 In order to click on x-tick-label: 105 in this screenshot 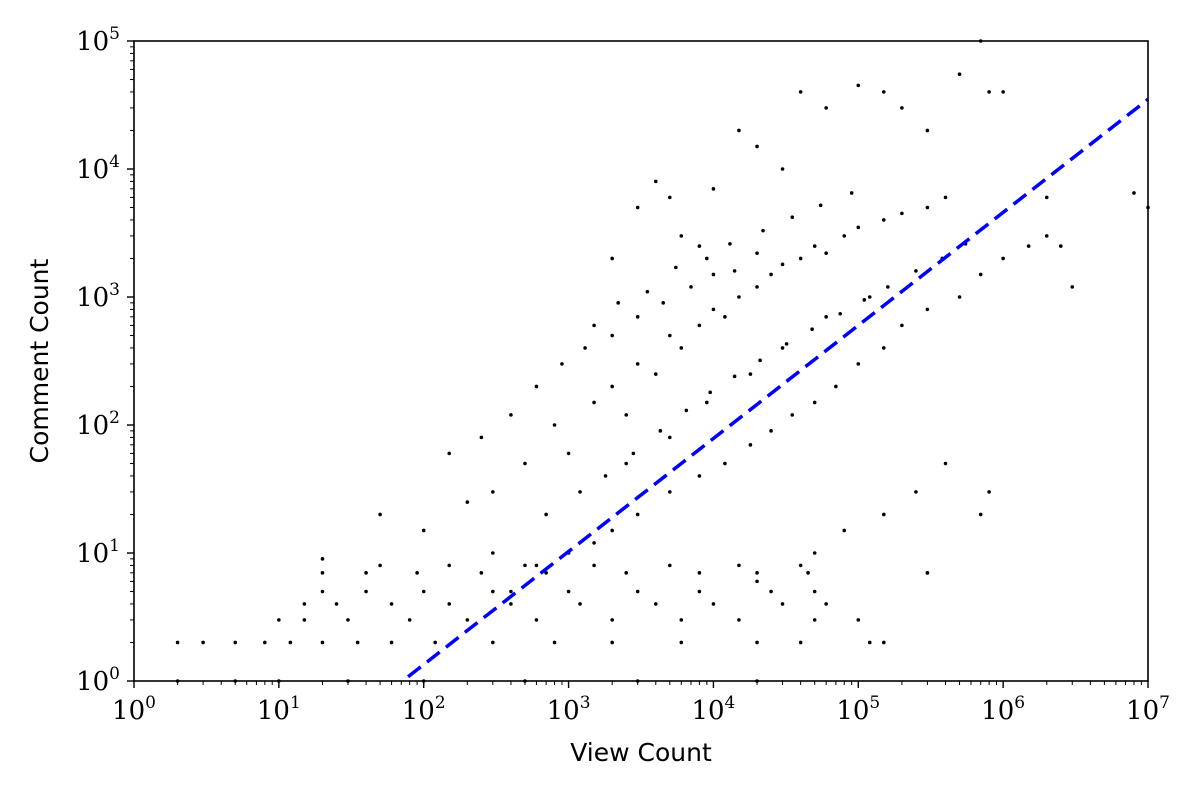, I will do `click(858, 709)`.